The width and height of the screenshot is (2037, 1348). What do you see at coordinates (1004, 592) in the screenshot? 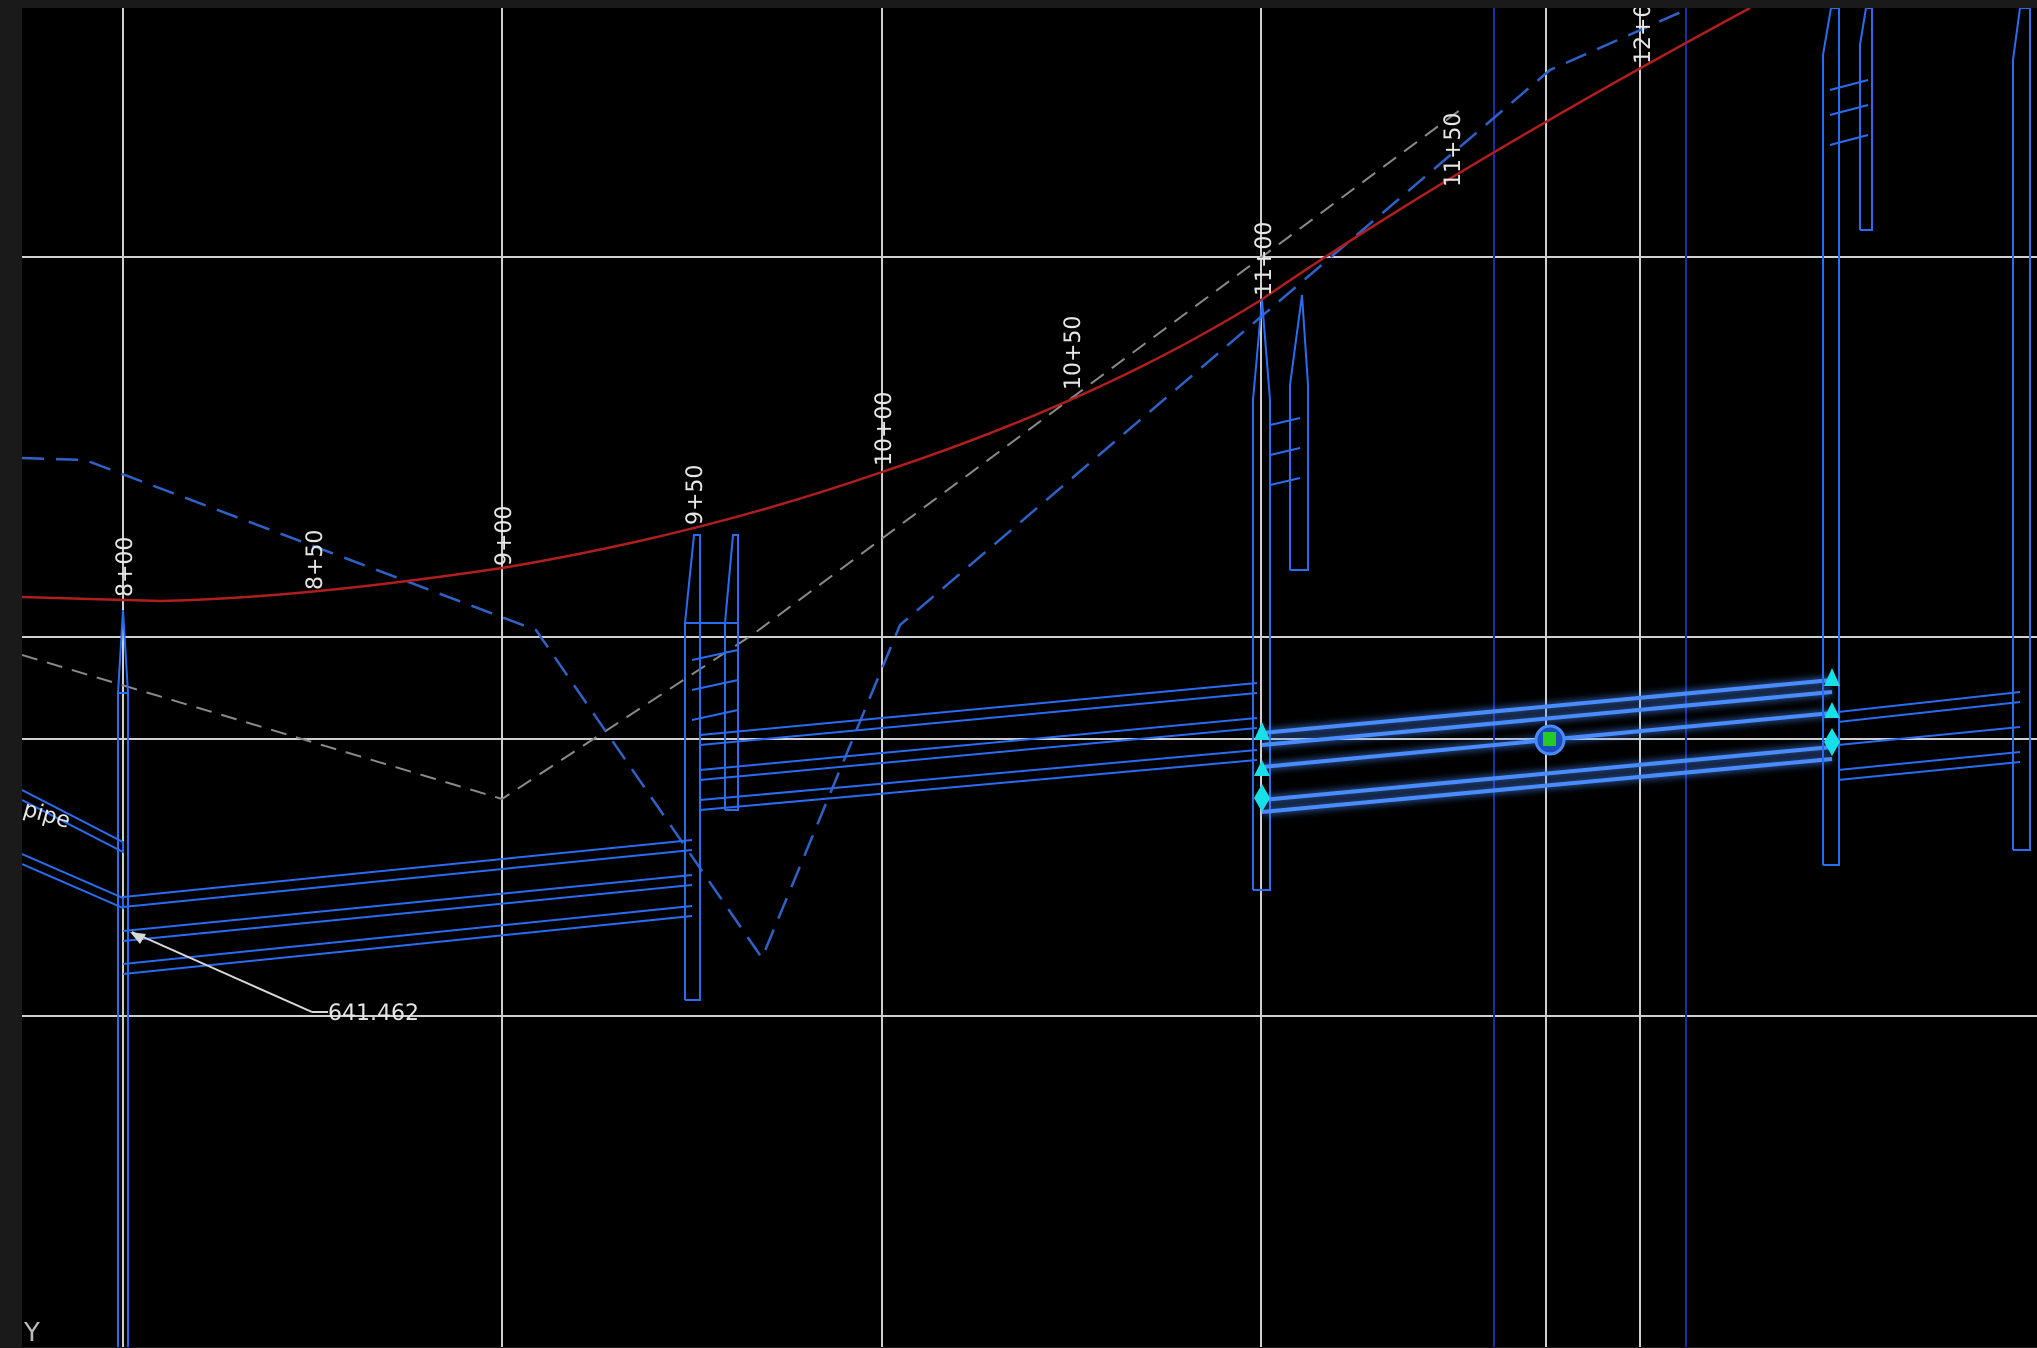
I see `pipe-network-middle` at bounding box center [1004, 592].